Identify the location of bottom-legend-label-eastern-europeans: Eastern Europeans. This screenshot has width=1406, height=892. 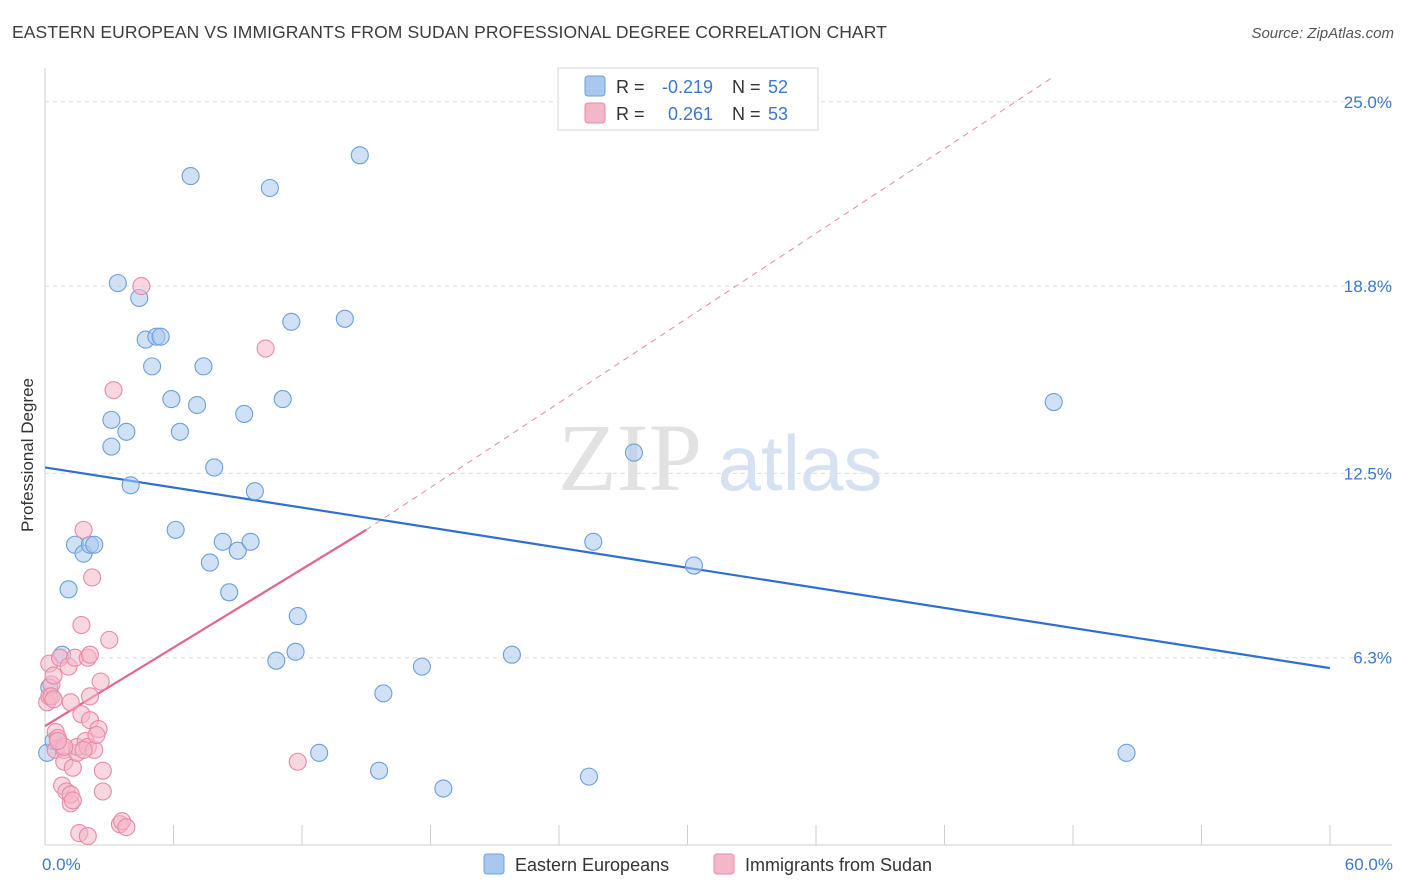
(592, 865).